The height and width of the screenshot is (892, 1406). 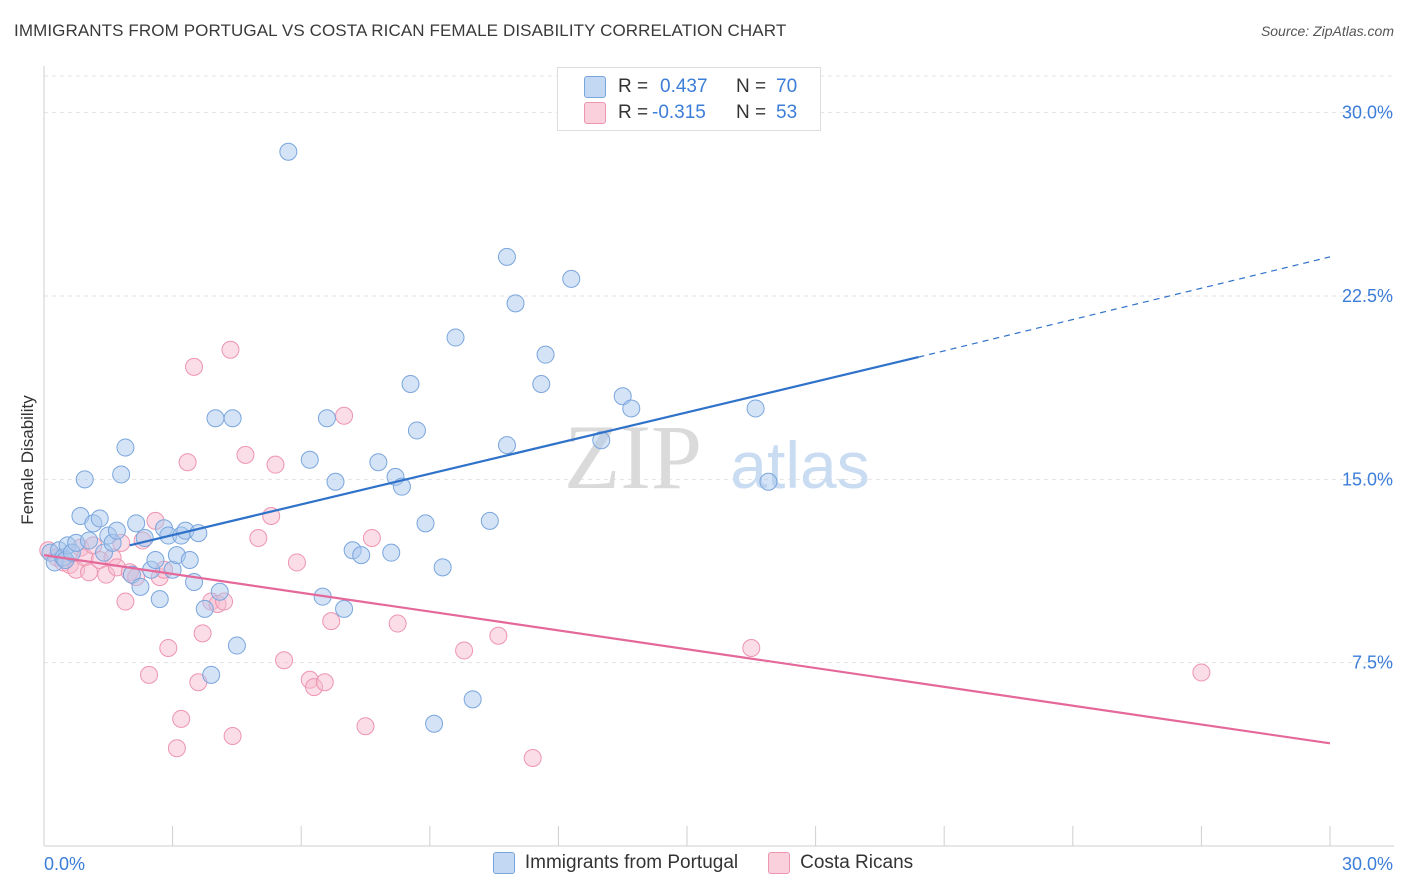 I want to click on watermark: ZIP atlas, so click(x=717, y=457).